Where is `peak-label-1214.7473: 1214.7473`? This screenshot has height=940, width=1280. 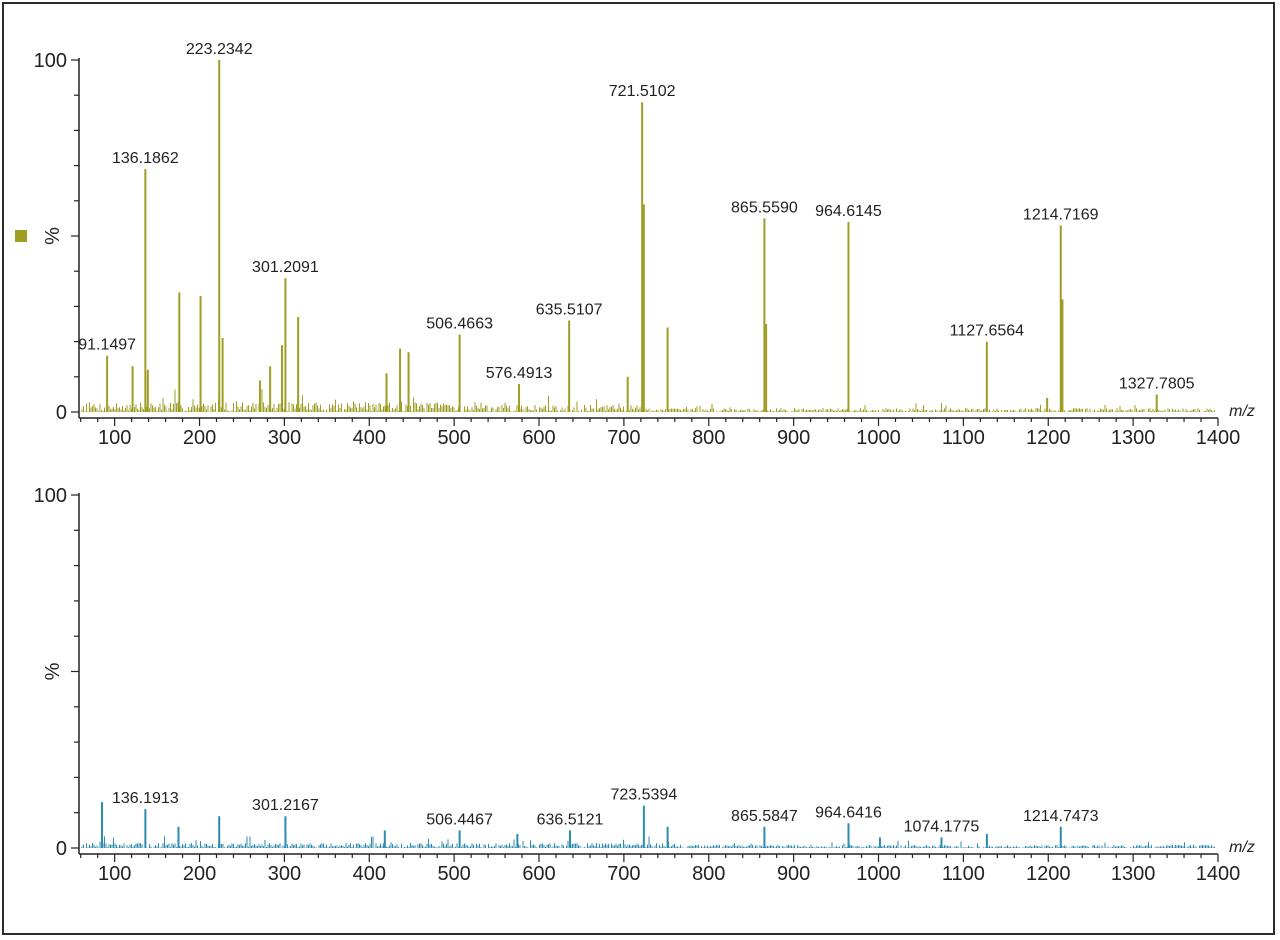
peak-label-1214.7473: 1214.7473 is located at coordinates (1061, 816).